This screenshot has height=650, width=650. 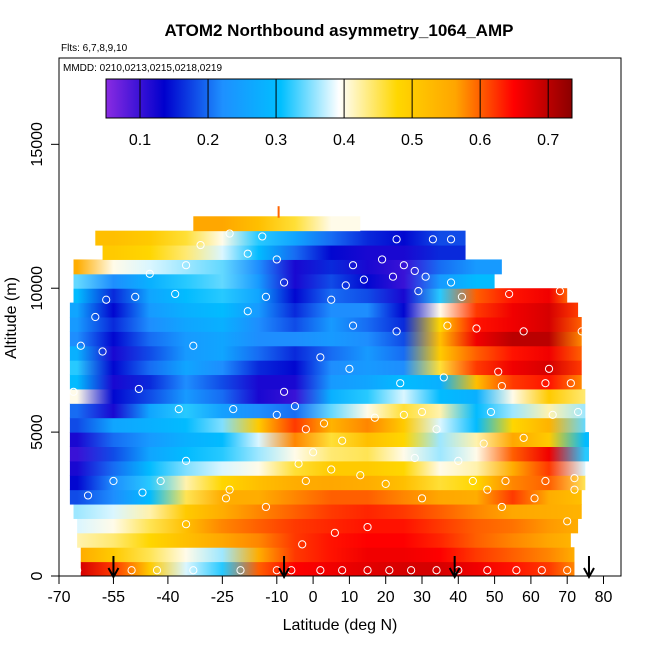 I want to click on x-tick-label: -55, so click(x=113, y=597).